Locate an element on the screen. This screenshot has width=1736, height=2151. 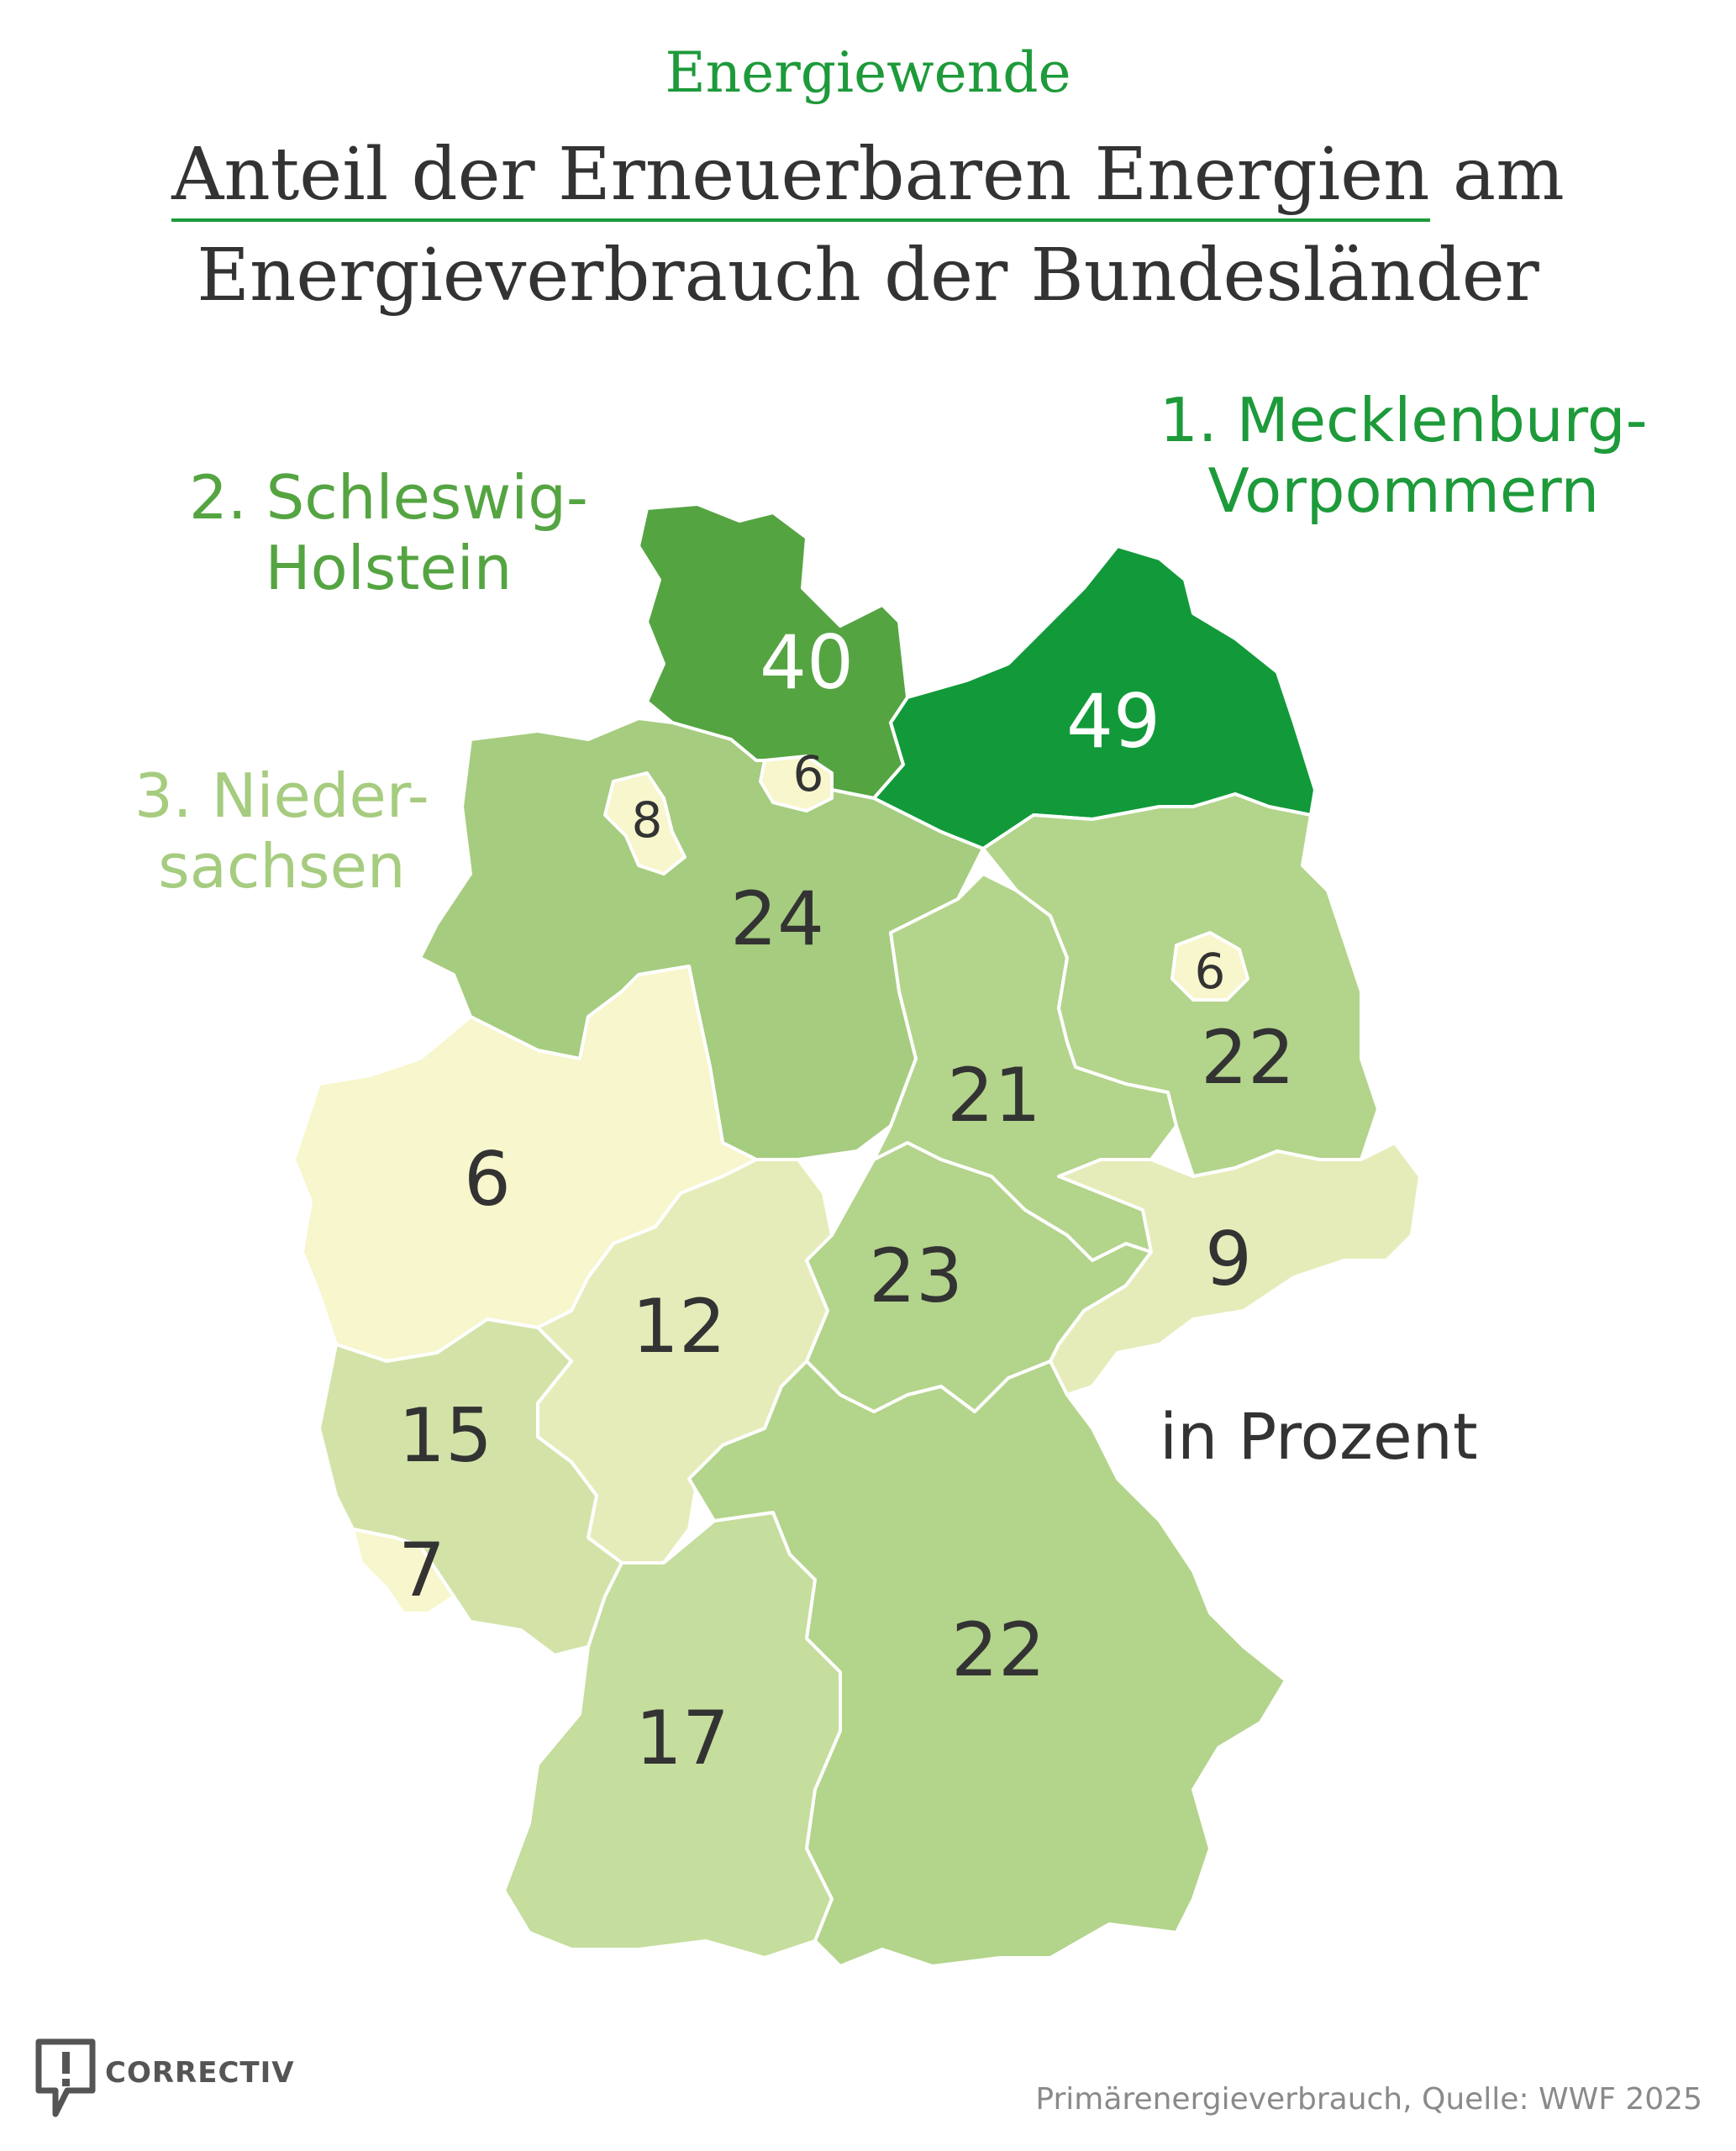
callout-rank2-line1: 2. Schleswig- is located at coordinates (388, 497).